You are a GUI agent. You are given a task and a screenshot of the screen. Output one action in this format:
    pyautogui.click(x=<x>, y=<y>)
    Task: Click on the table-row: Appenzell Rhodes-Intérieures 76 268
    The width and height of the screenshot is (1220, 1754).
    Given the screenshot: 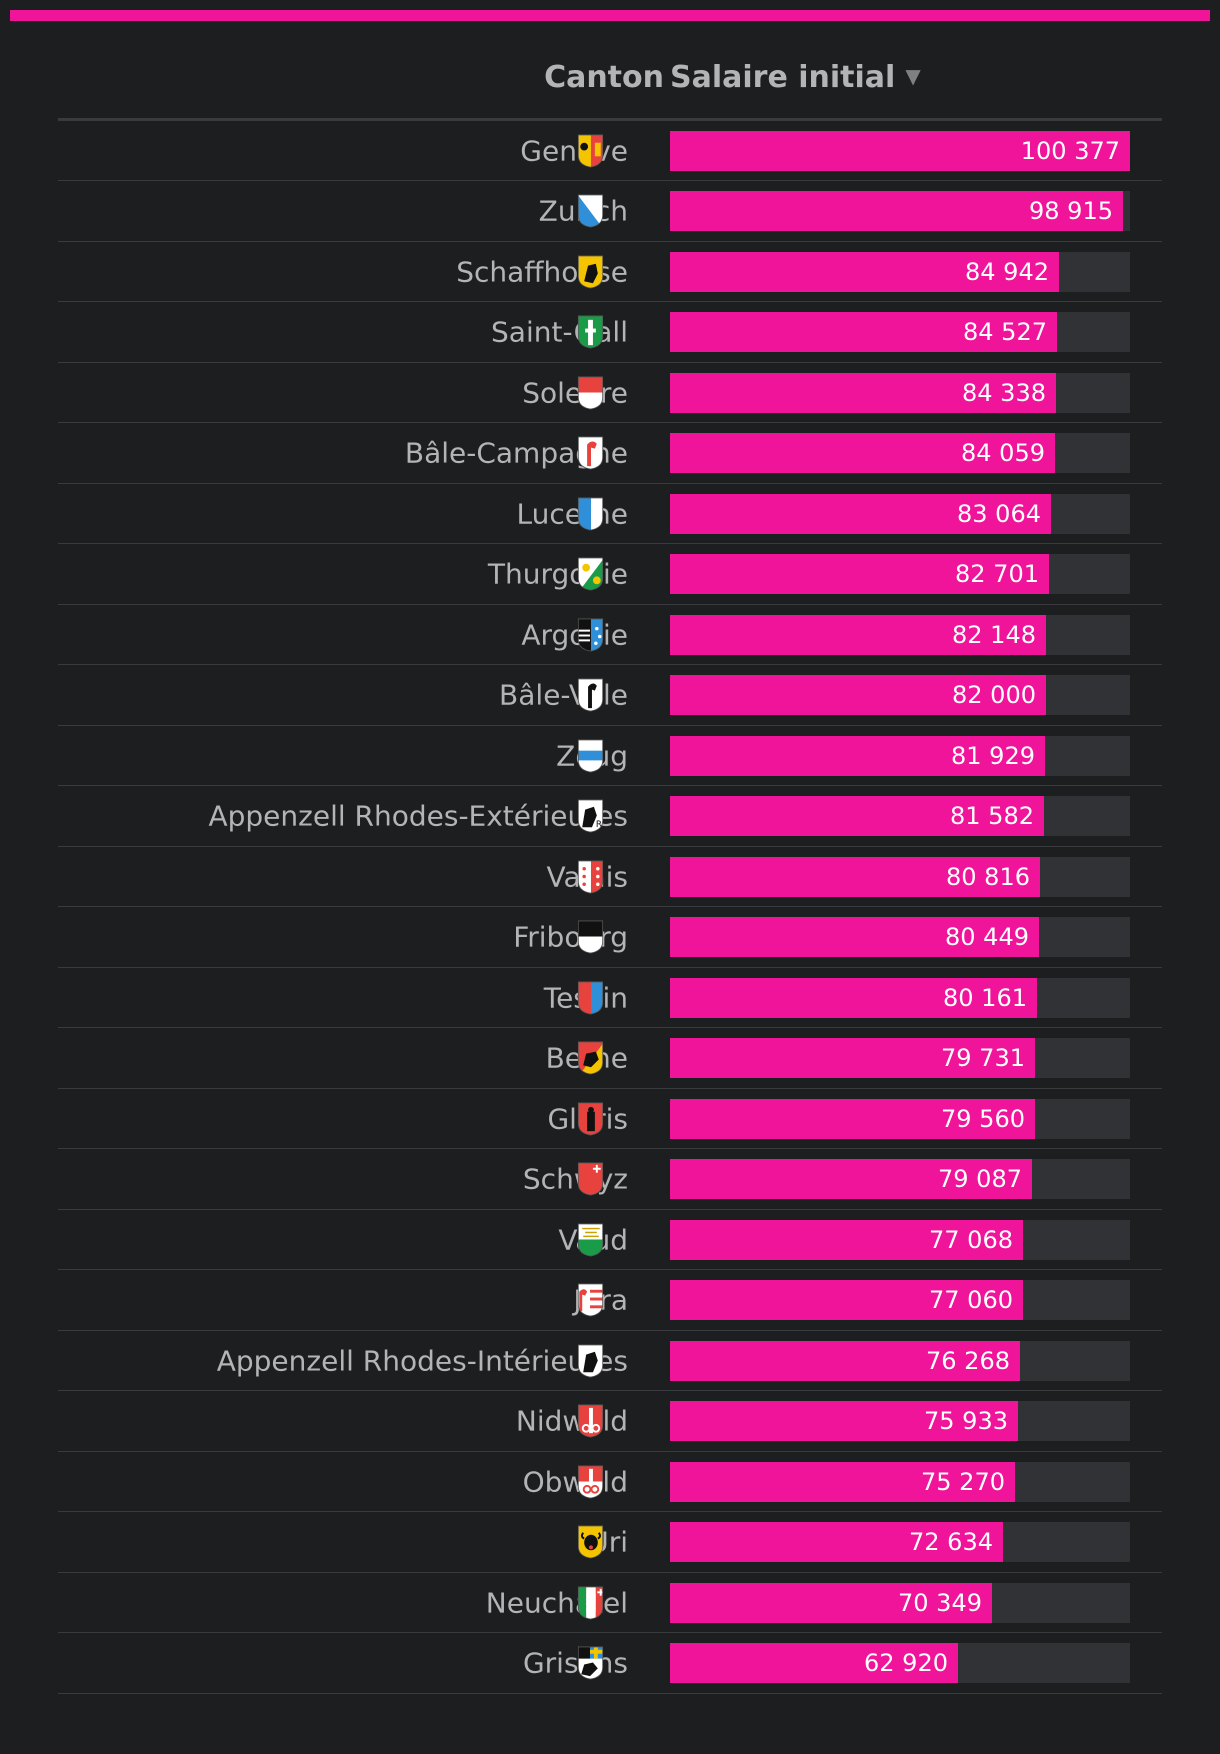 What is the action you would take?
    pyautogui.click(x=610, y=1361)
    